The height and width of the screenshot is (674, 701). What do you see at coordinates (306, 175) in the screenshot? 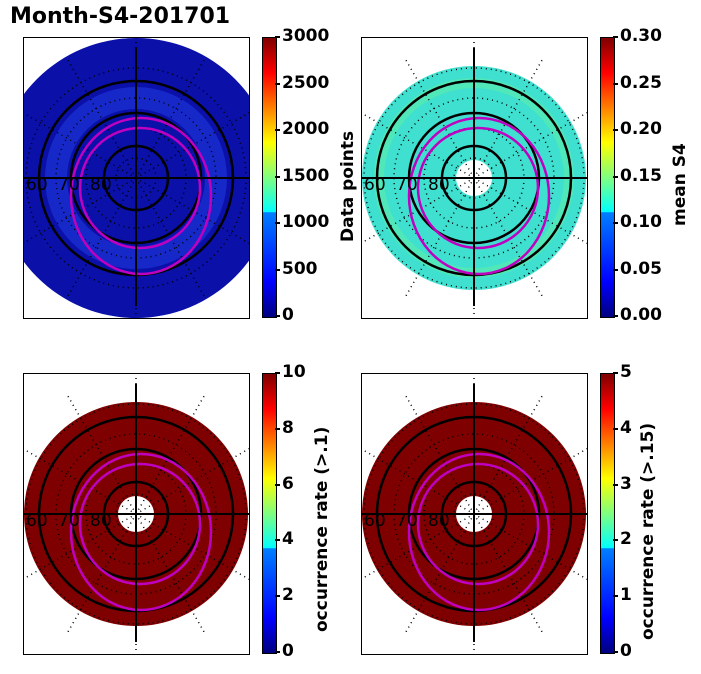
I see `colorbar-tick-label: 1500` at bounding box center [306, 175].